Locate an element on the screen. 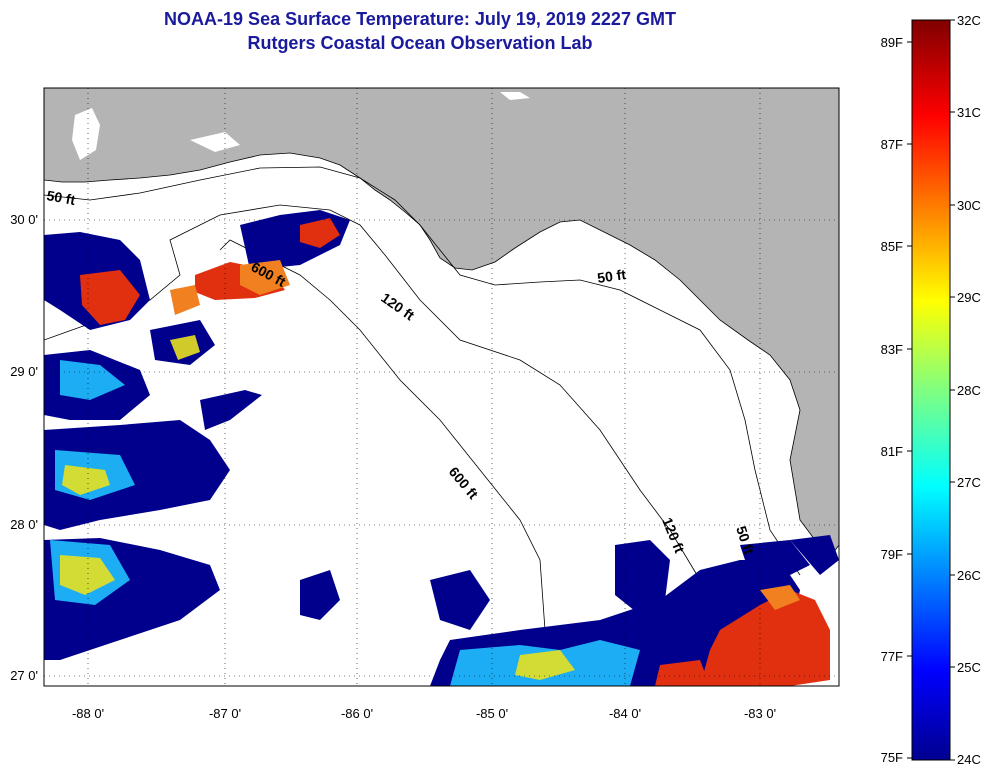 This screenshot has width=992, height=770. lat-label: 28 0' is located at coordinates (24, 524).